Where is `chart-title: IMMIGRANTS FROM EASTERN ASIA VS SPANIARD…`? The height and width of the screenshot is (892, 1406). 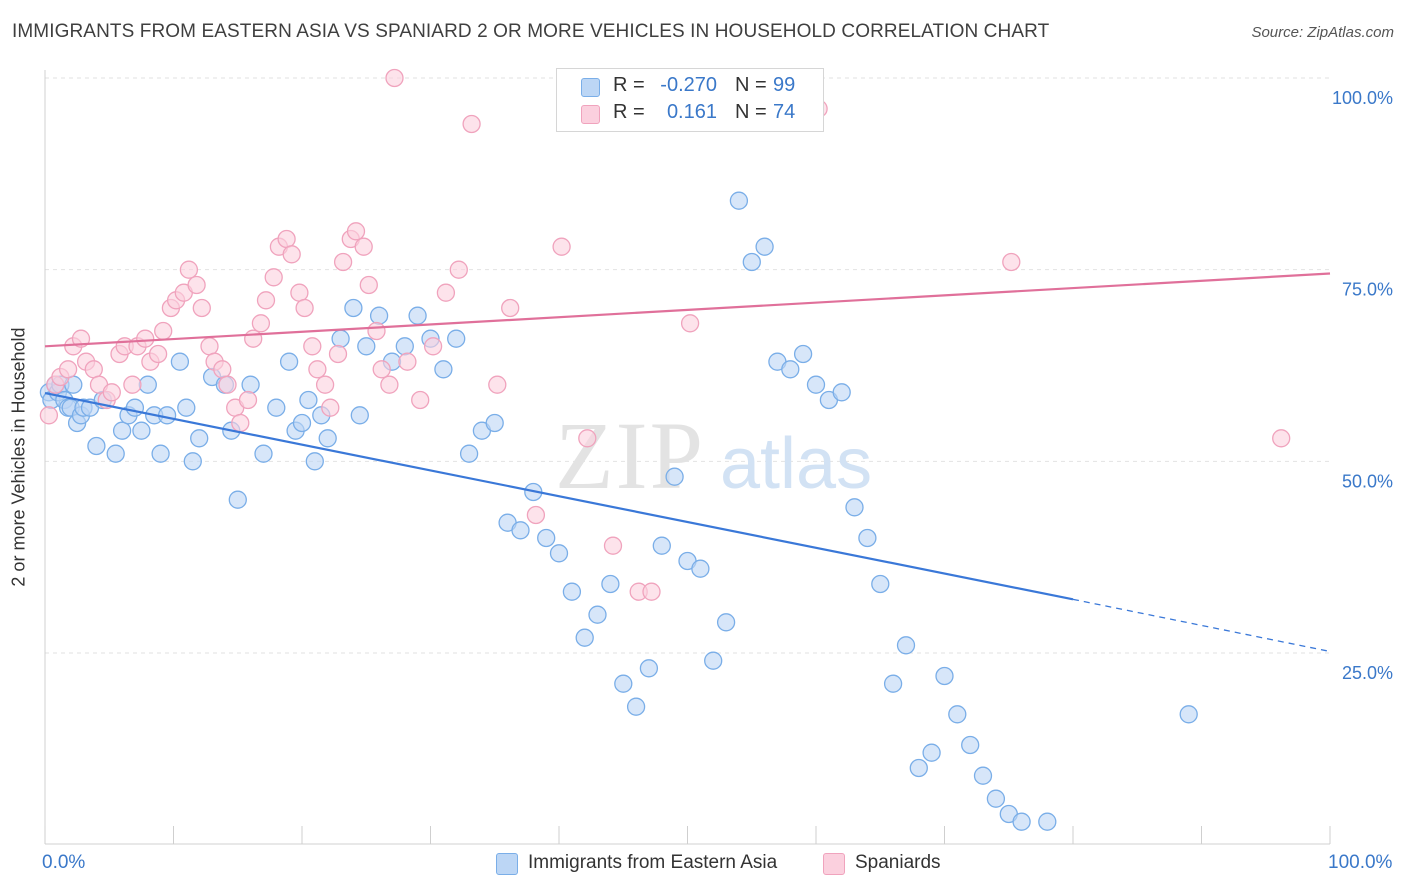
chart-title: IMMIGRANTS FROM EASTERN ASIA VS SPANIARD… is located at coordinates (531, 31).